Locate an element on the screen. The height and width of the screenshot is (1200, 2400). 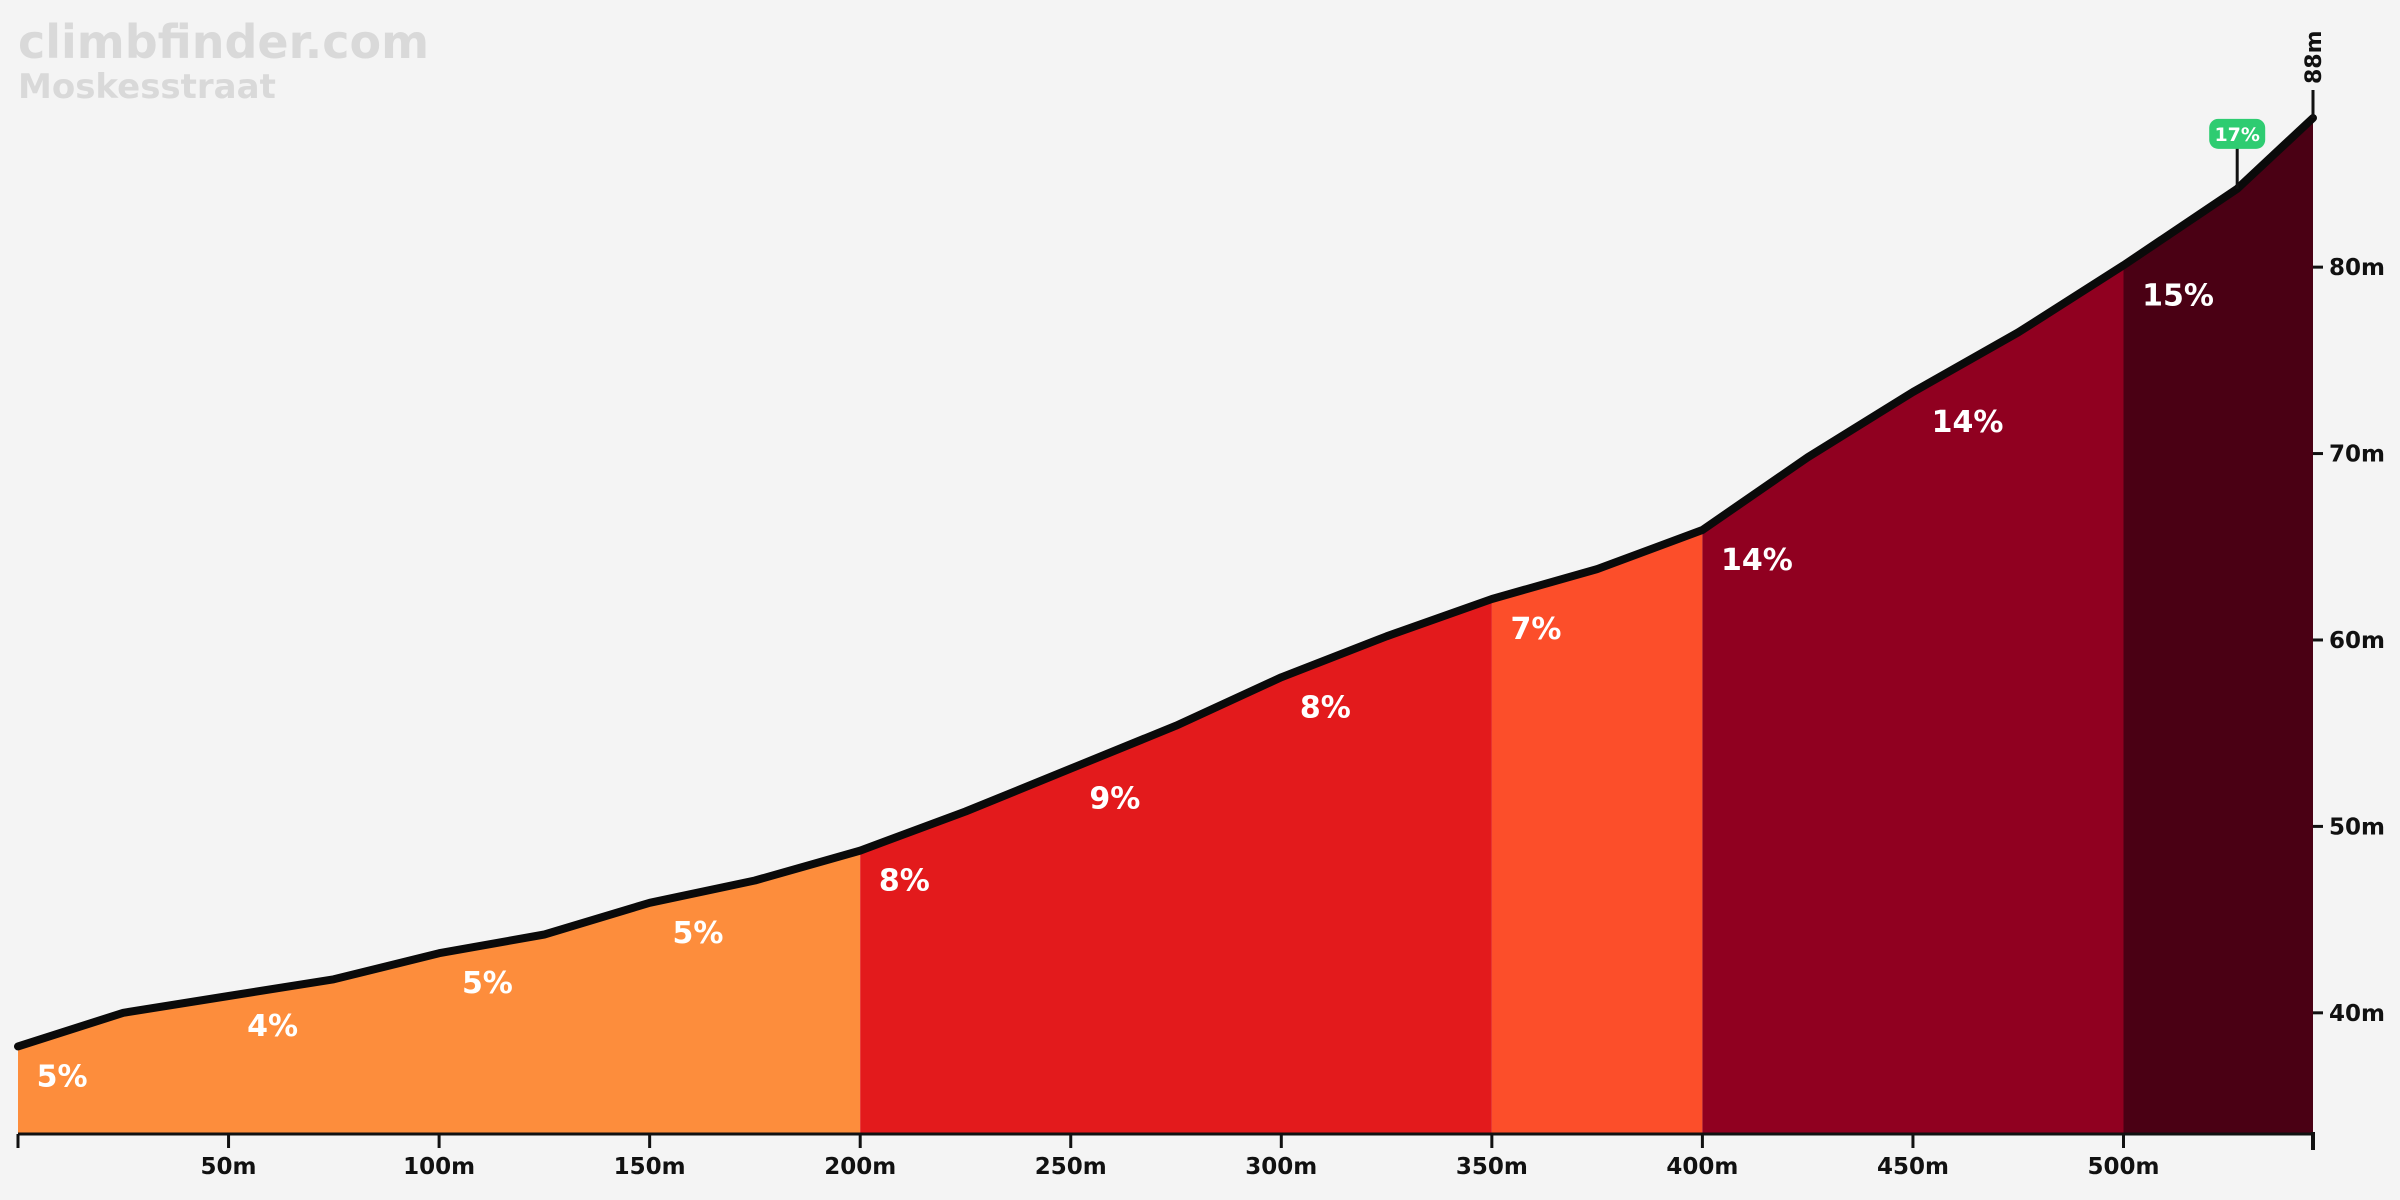
chart-header: climbfinder.com Moskesstraat is located at coordinates (223, 61).